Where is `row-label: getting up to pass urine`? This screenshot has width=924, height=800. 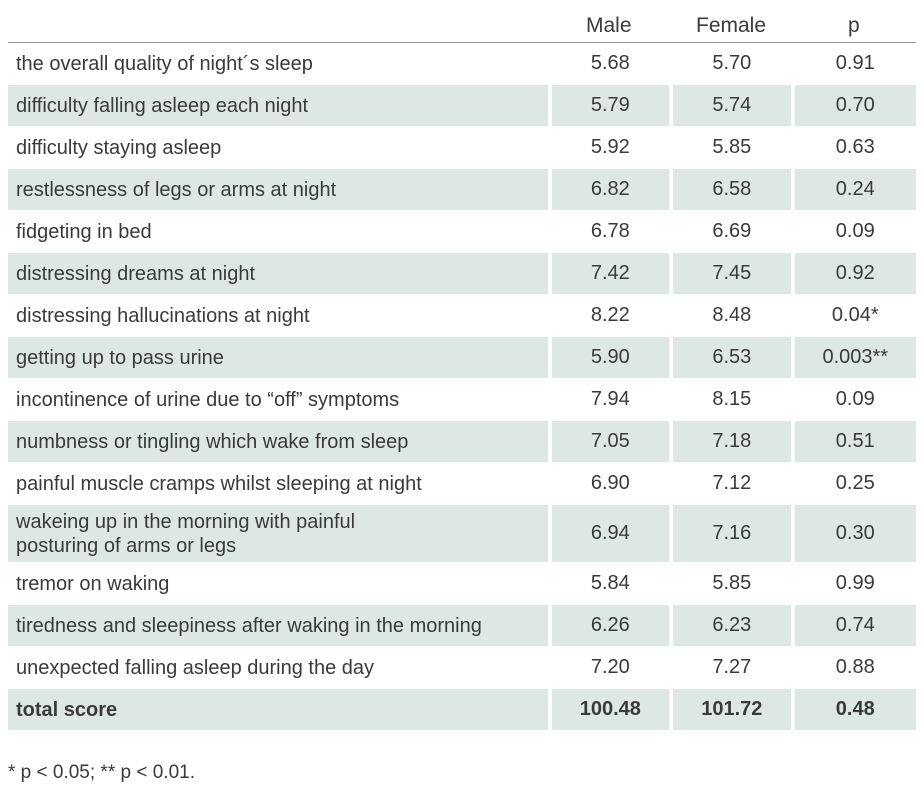 row-label: getting up to pass urine is located at coordinates (278, 357).